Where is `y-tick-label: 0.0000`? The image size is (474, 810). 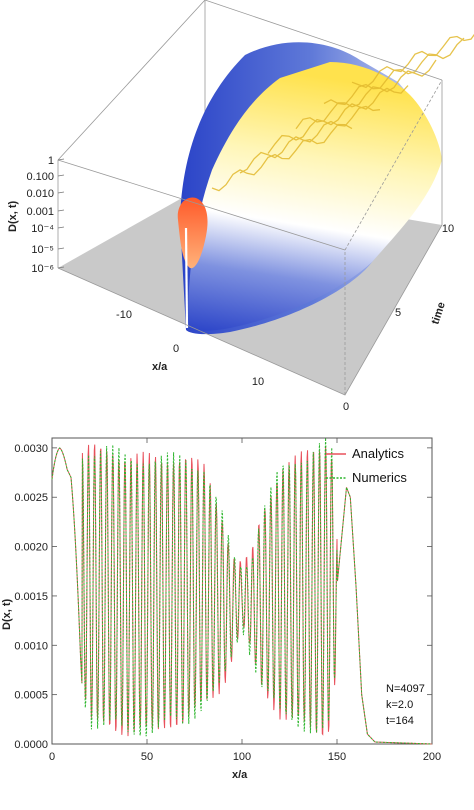
y-tick-label: 0.0000 is located at coordinates (31, 745).